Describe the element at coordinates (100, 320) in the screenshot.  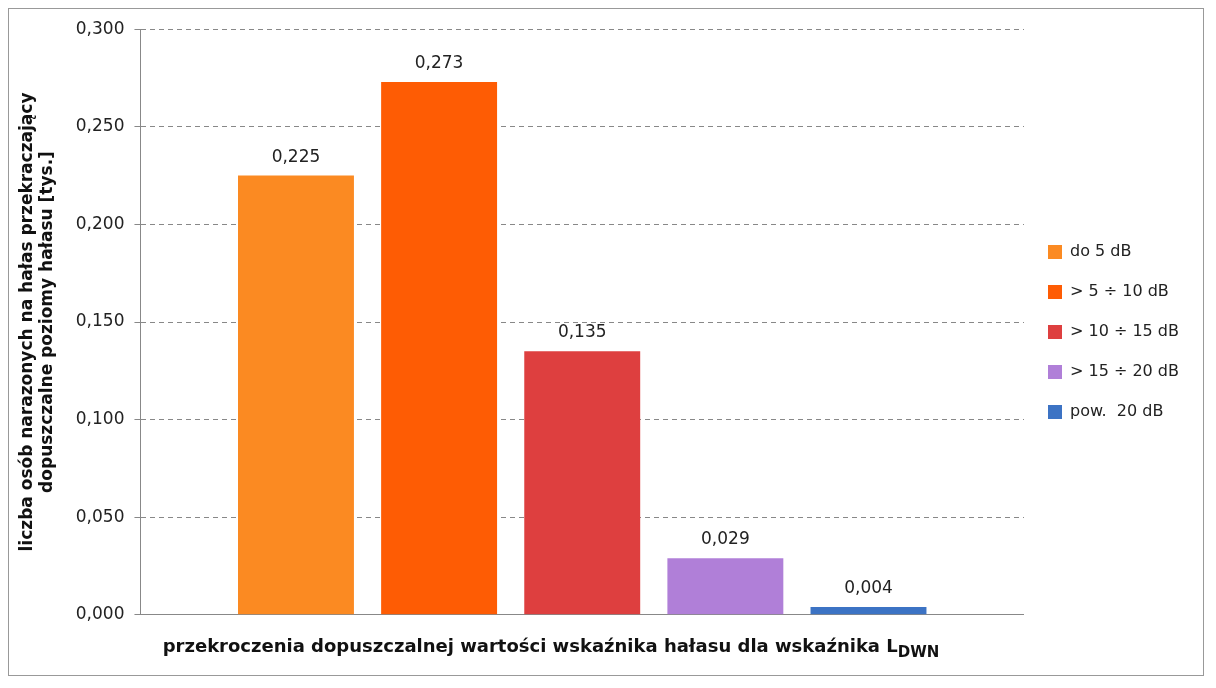
I see `y-tick-label: 0,150` at that location.